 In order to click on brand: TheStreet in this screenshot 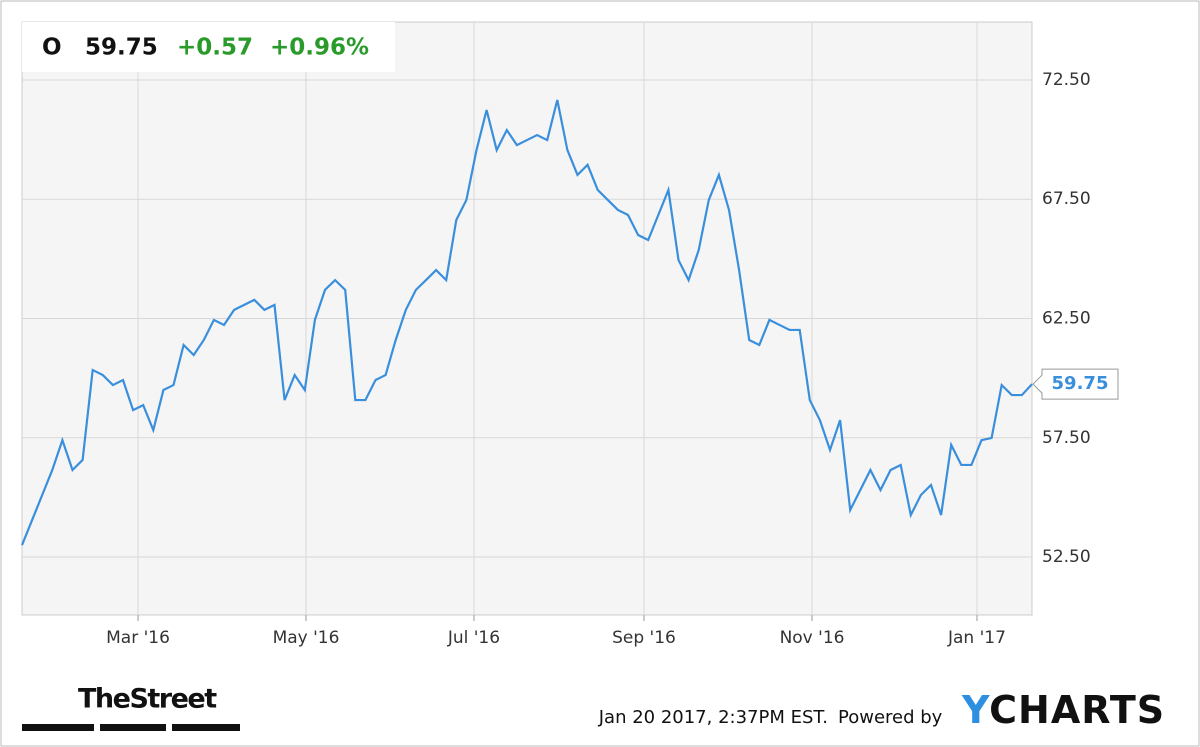, I will do `click(147, 699)`.